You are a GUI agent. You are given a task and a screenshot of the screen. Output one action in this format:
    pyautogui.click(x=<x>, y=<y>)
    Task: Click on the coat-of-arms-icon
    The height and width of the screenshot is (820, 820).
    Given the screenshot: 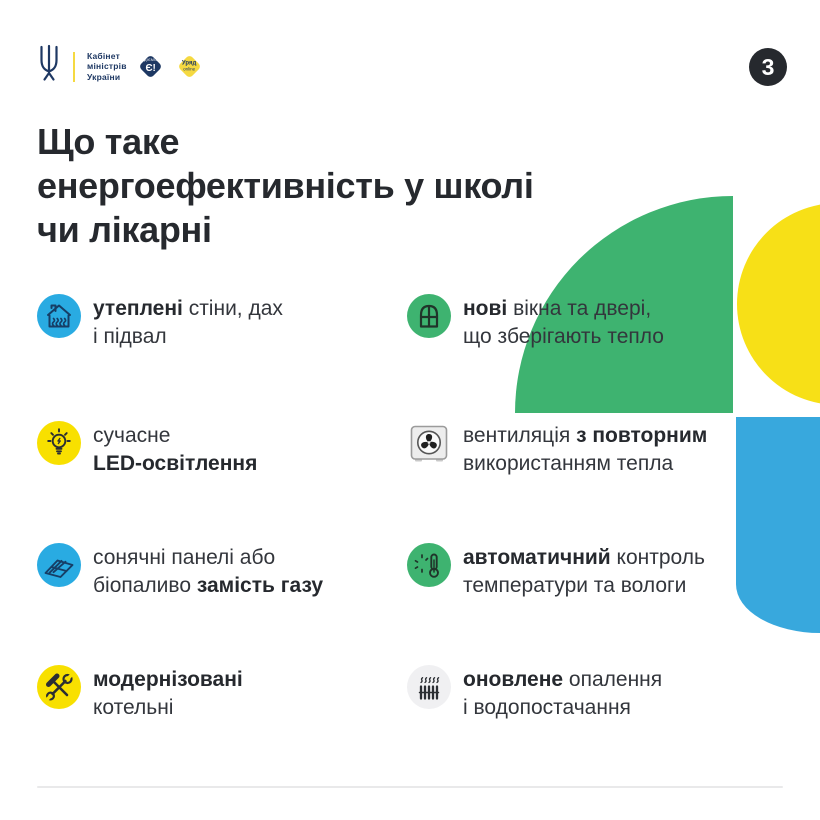 What is the action you would take?
    pyautogui.click(x=49, y=66)
    